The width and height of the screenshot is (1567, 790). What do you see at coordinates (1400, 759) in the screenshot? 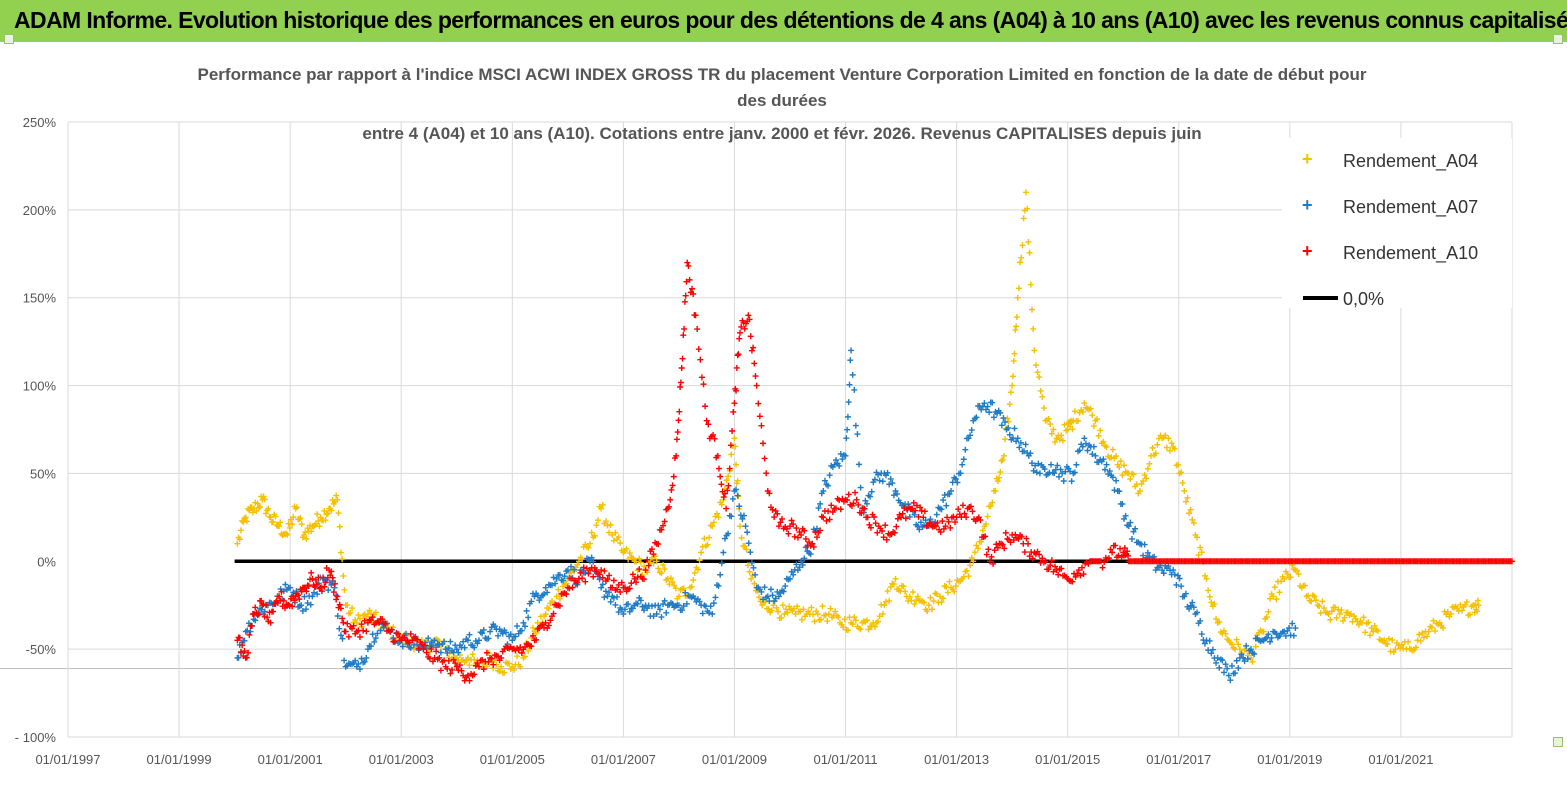
I see `x-tick-label: 01/01/2021` at bounding box center [1400, 759].